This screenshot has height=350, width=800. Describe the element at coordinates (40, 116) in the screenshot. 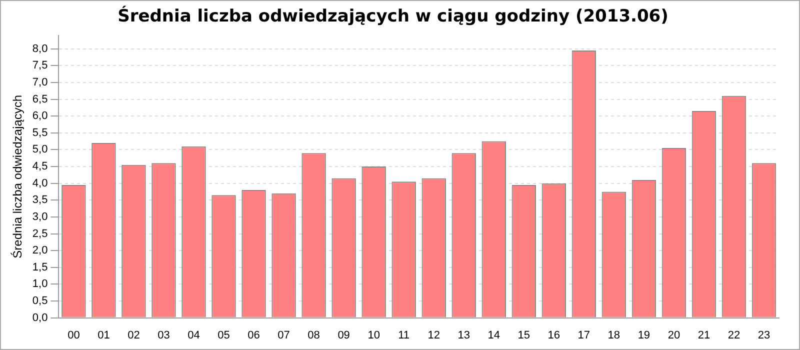

I see `y-tick-label: 6,0` at that location.